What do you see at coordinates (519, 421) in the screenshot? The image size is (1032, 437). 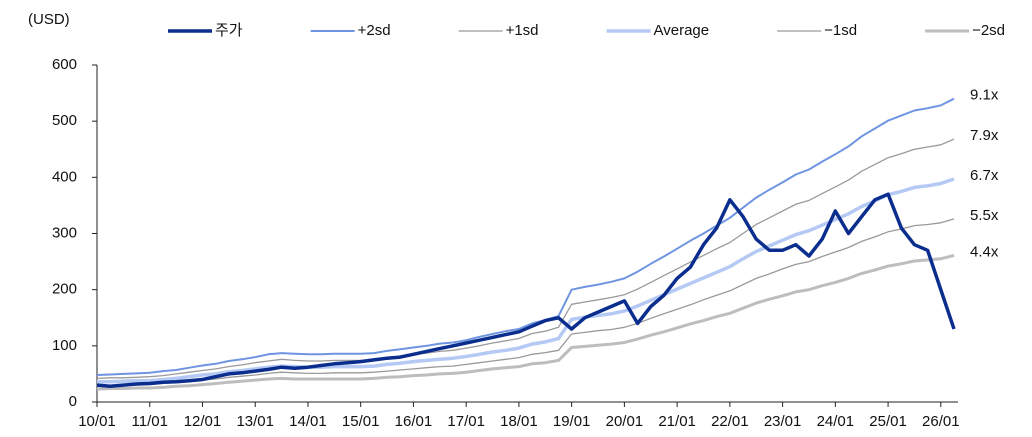 I see `x-tick-label: 18/01` at bounding box center [519, 421].